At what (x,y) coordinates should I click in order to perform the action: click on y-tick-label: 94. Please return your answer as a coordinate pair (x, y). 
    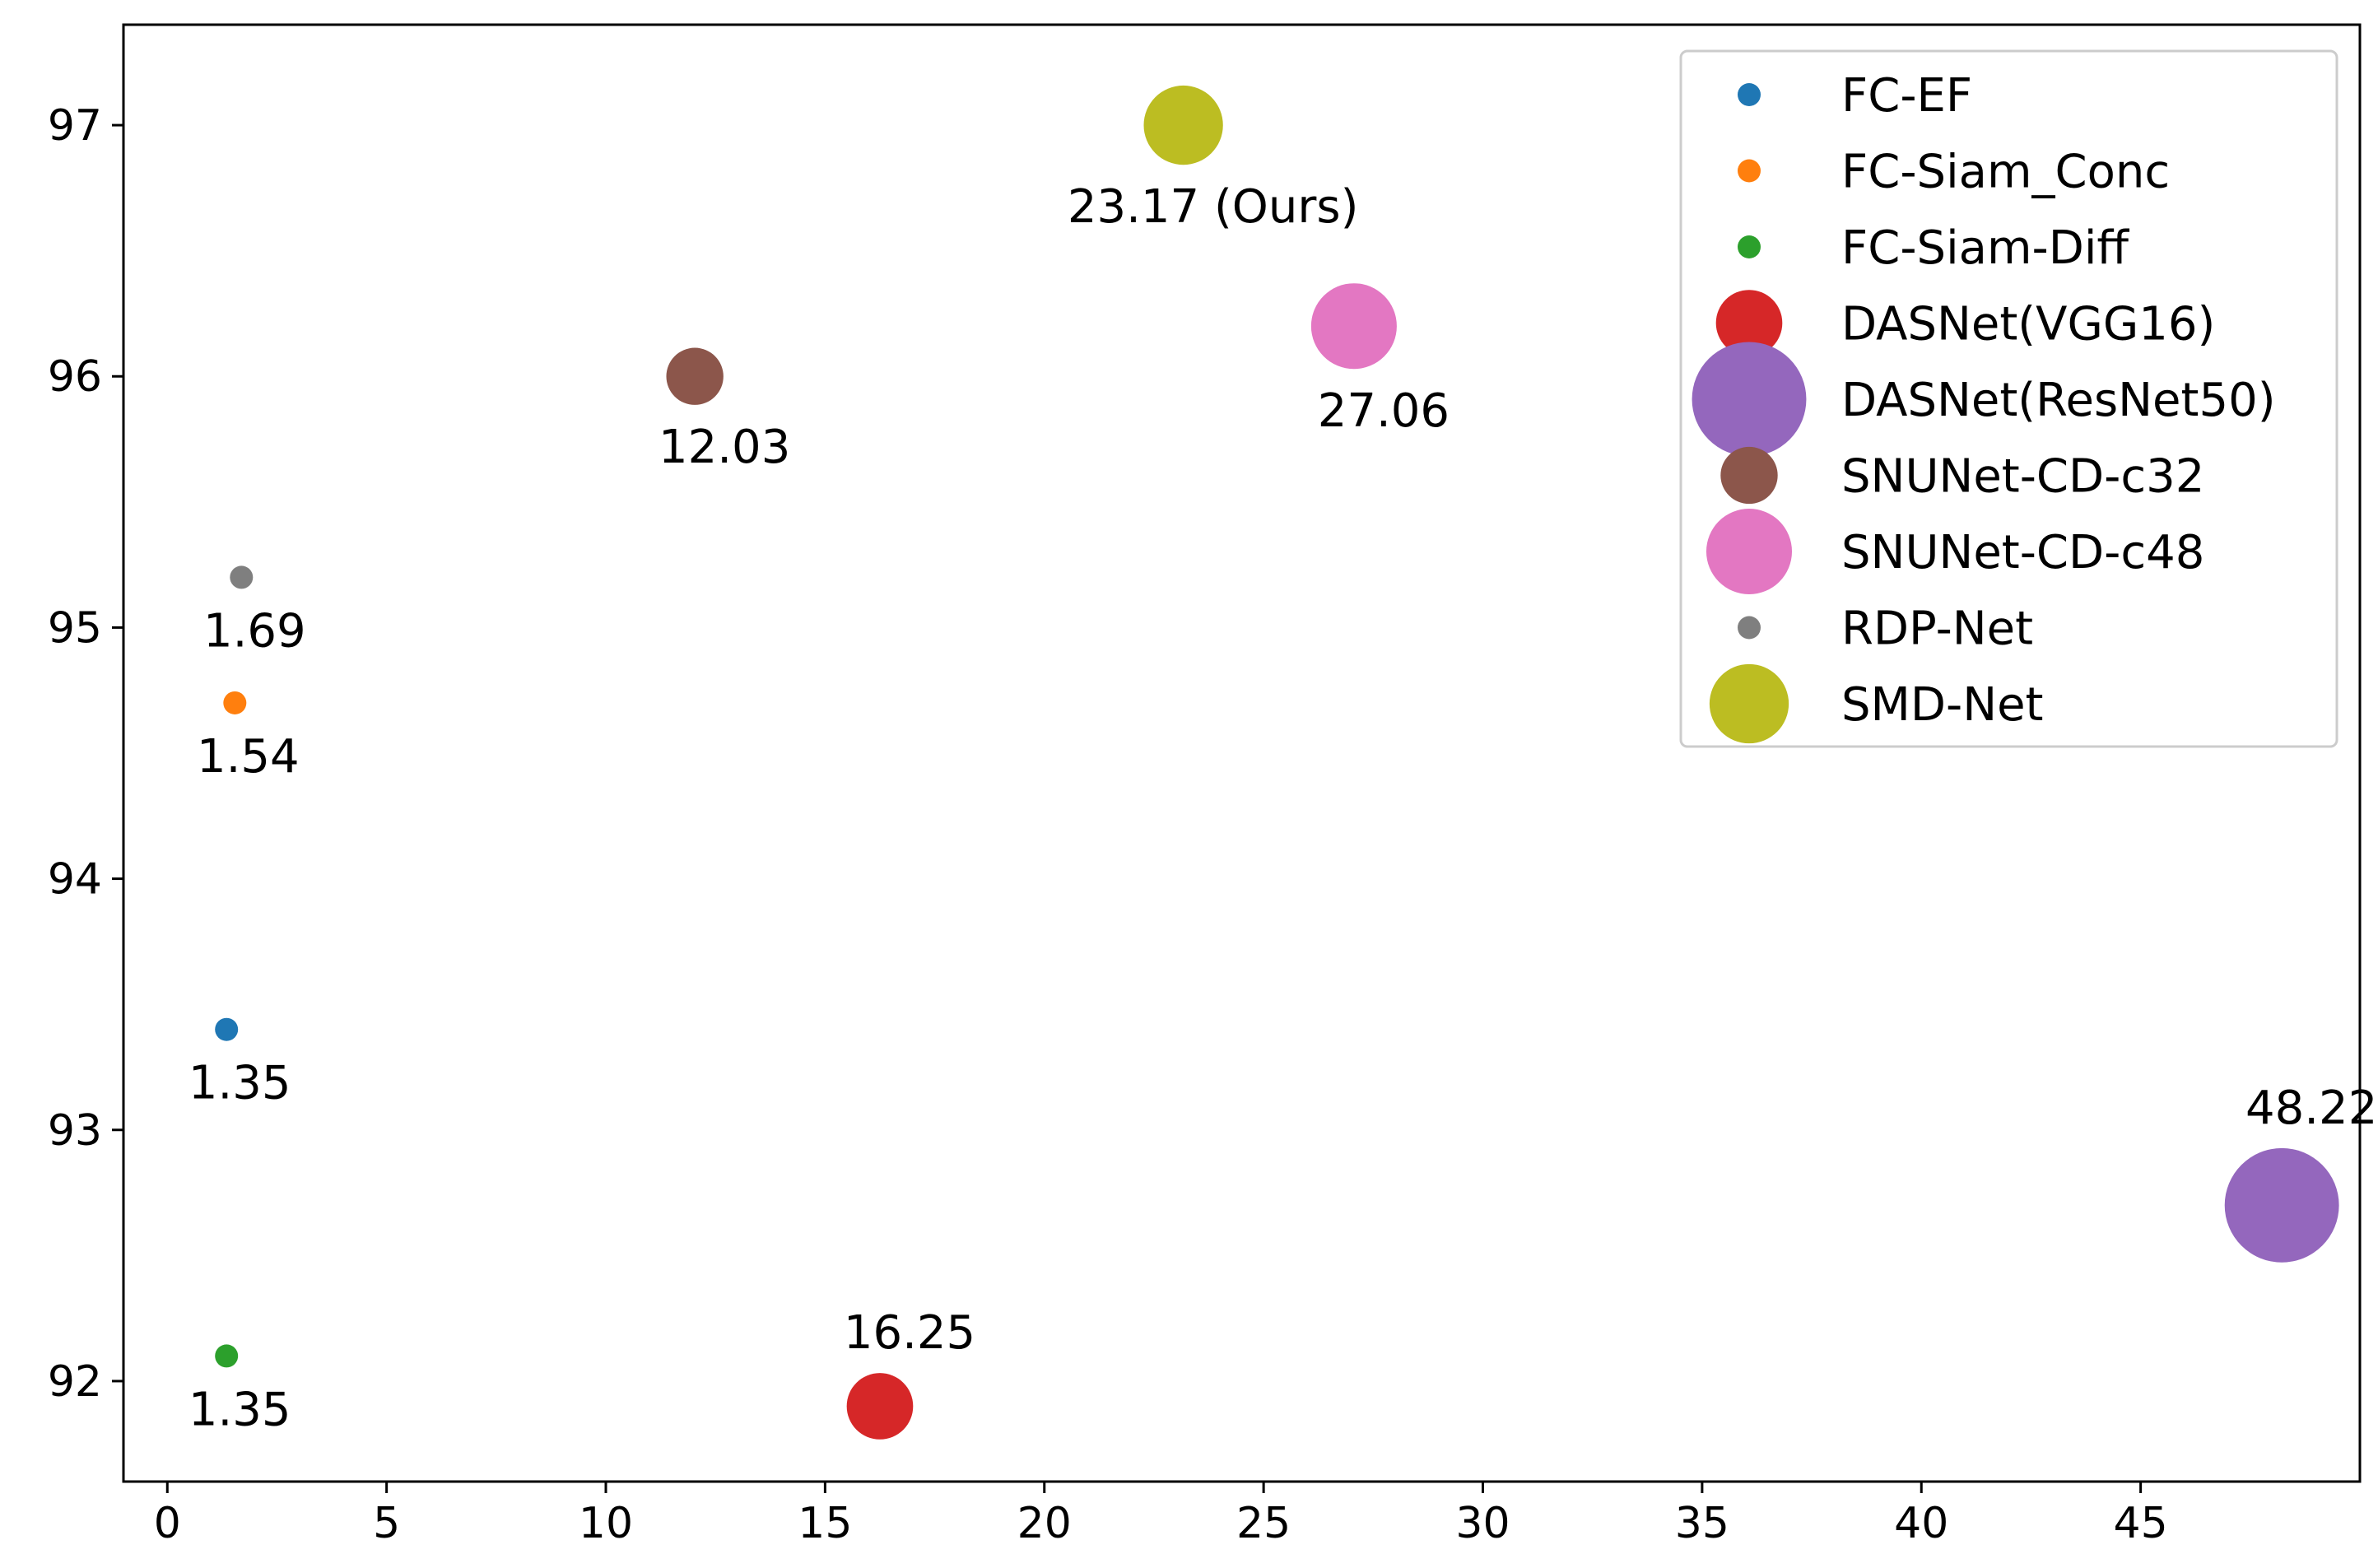
    Looking at the image, I should click on (75, 880).